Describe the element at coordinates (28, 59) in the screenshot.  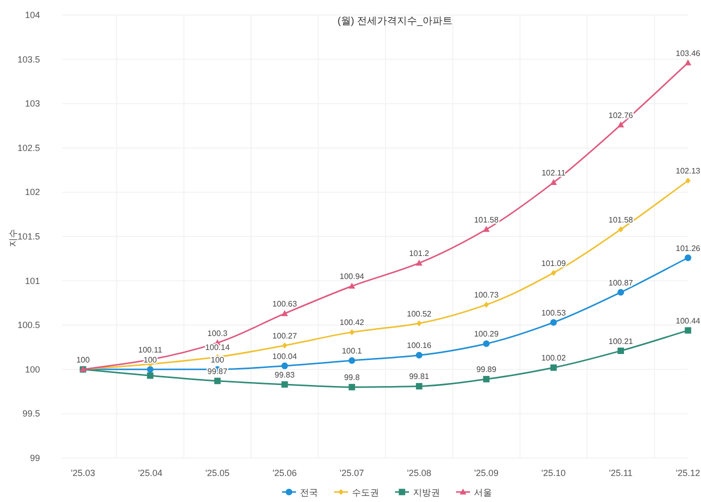
I see `y-tick-label: 103.5` at that location.